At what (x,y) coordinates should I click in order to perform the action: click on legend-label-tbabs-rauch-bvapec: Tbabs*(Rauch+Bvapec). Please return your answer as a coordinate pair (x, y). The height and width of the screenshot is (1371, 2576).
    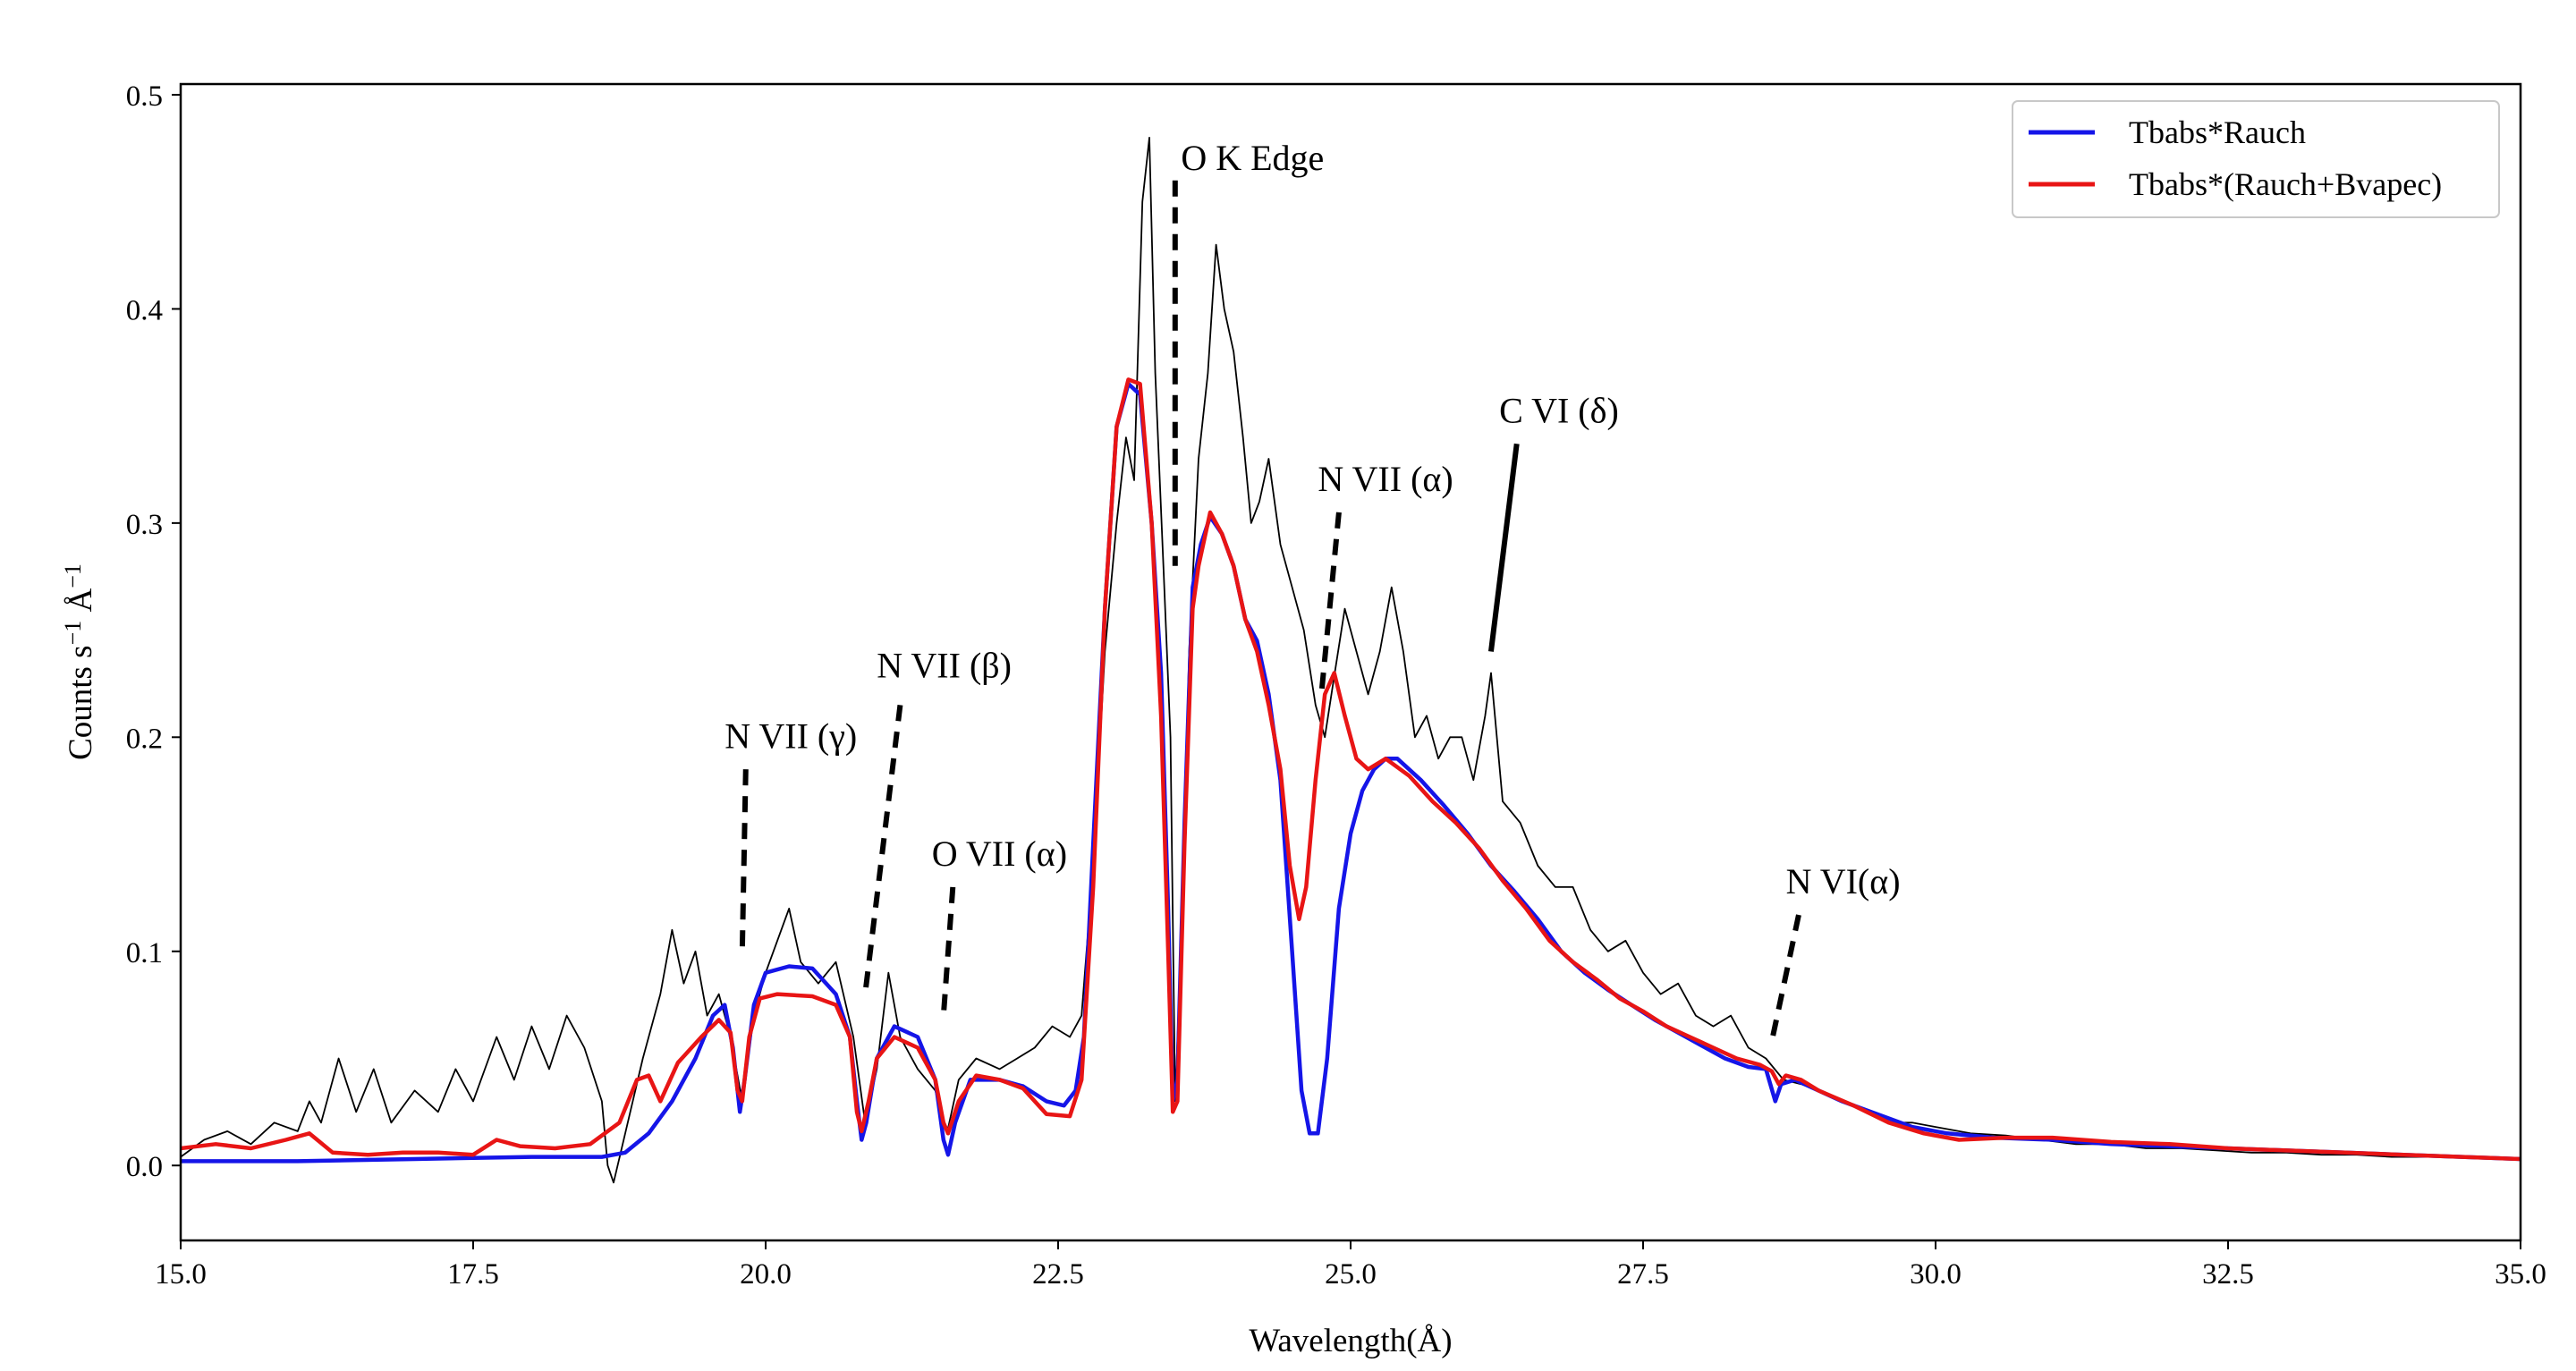
    Looking at the image, I should click on (2285, 184).